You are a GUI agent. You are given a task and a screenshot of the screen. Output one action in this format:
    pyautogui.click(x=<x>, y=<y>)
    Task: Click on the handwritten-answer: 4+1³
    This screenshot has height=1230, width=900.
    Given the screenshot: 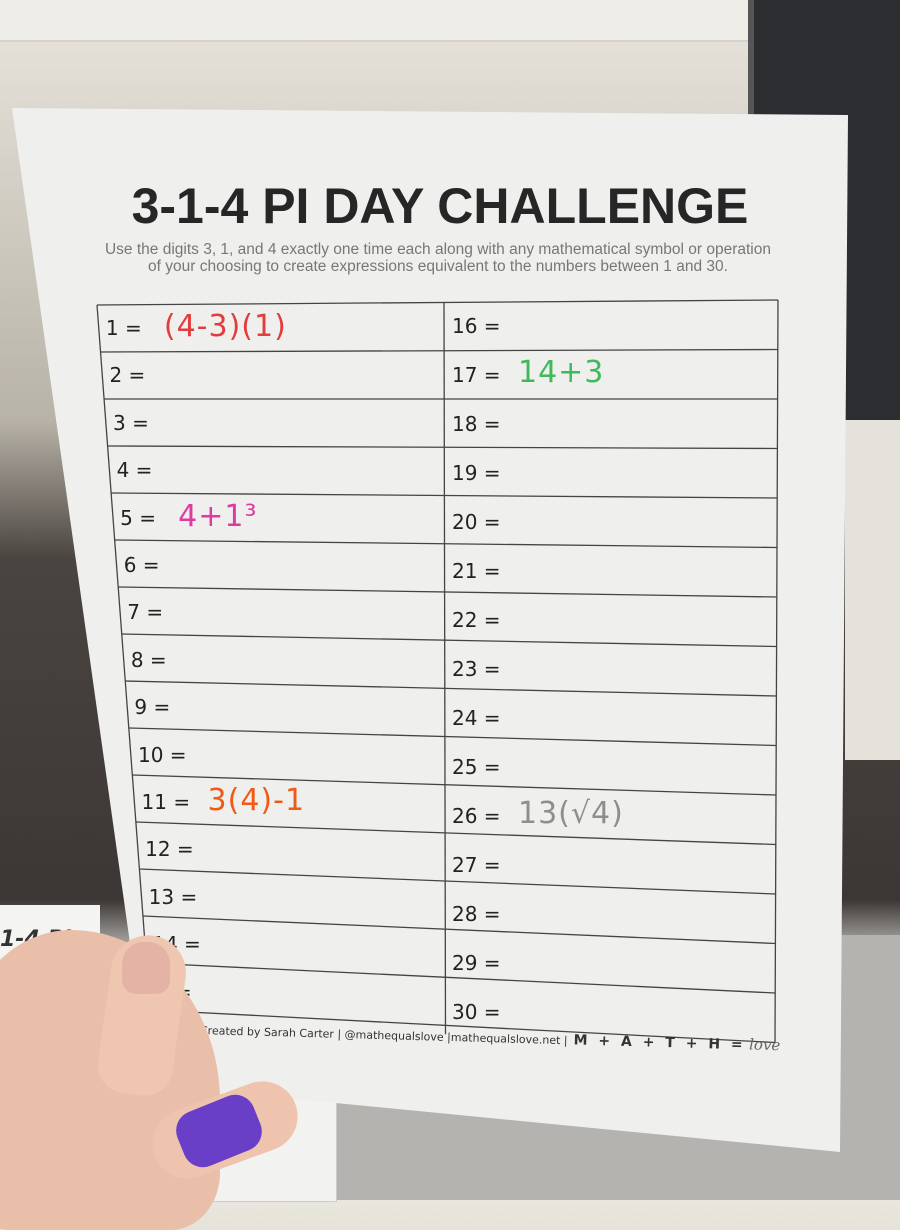 What is the action you would take?
    pyautogui.click(x=218, y=516)
    